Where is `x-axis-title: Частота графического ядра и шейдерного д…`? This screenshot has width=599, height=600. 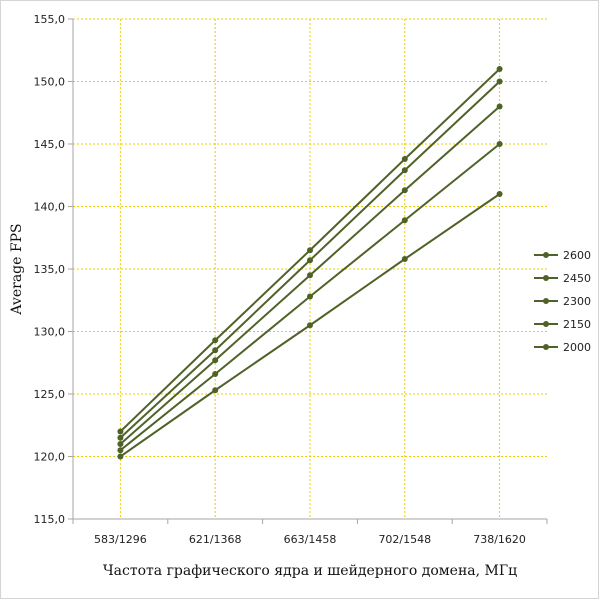
x-axis-title: Частота графического ядра и шейдерного д… is located at coordinates (310, 571).